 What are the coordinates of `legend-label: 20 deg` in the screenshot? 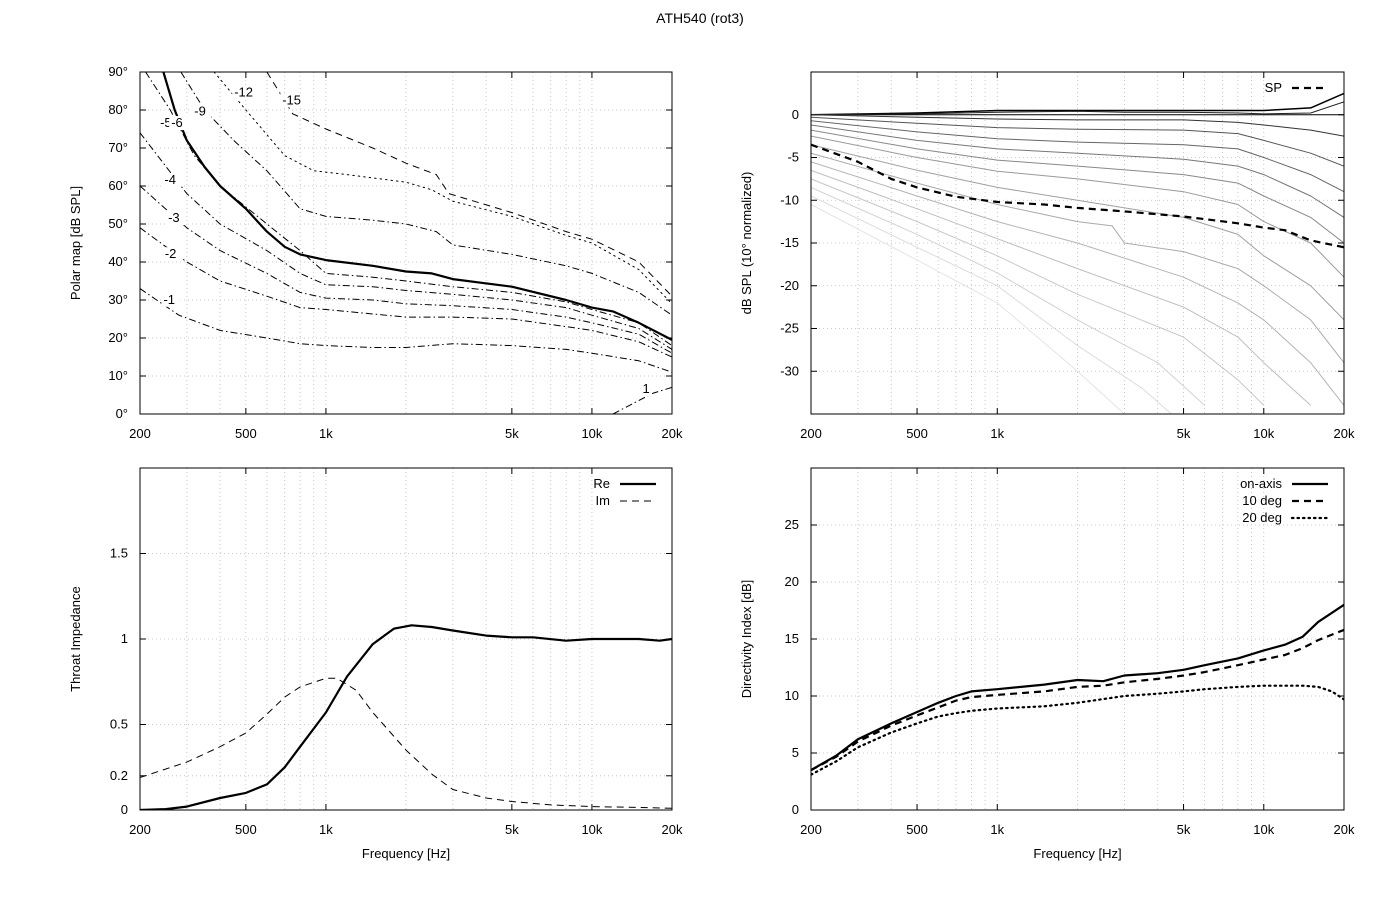 It's located at (1262, 517).